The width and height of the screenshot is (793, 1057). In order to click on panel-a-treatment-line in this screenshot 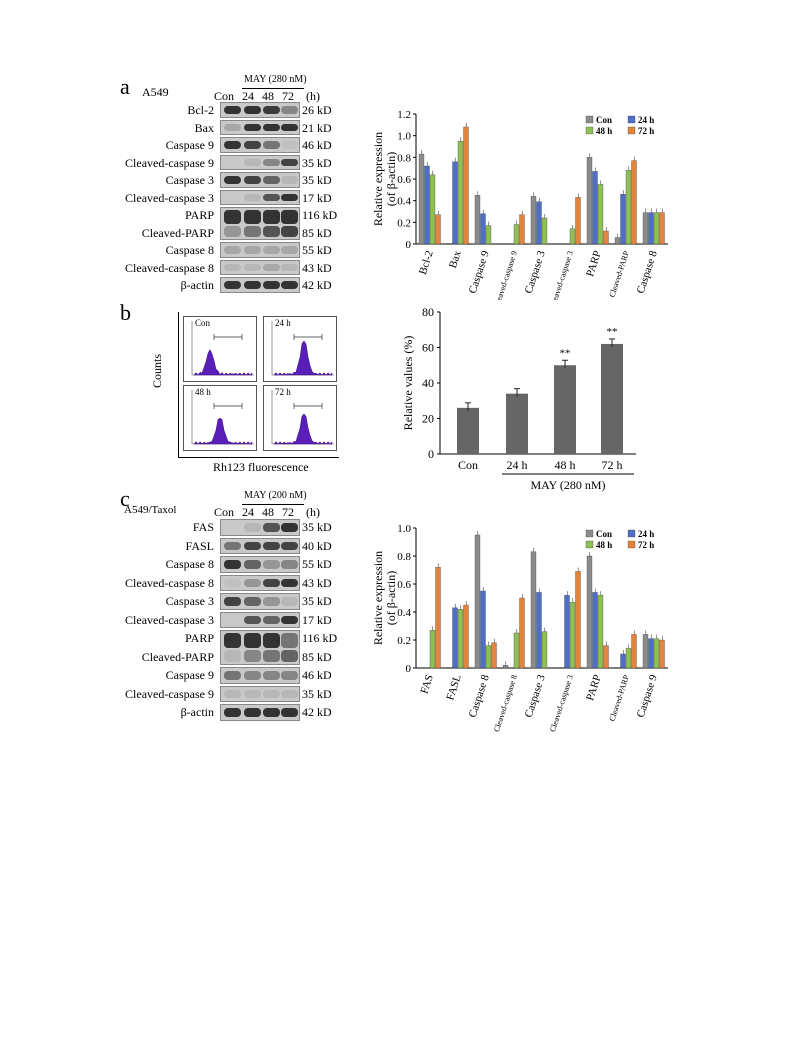, I will do `click(273, 88)`.